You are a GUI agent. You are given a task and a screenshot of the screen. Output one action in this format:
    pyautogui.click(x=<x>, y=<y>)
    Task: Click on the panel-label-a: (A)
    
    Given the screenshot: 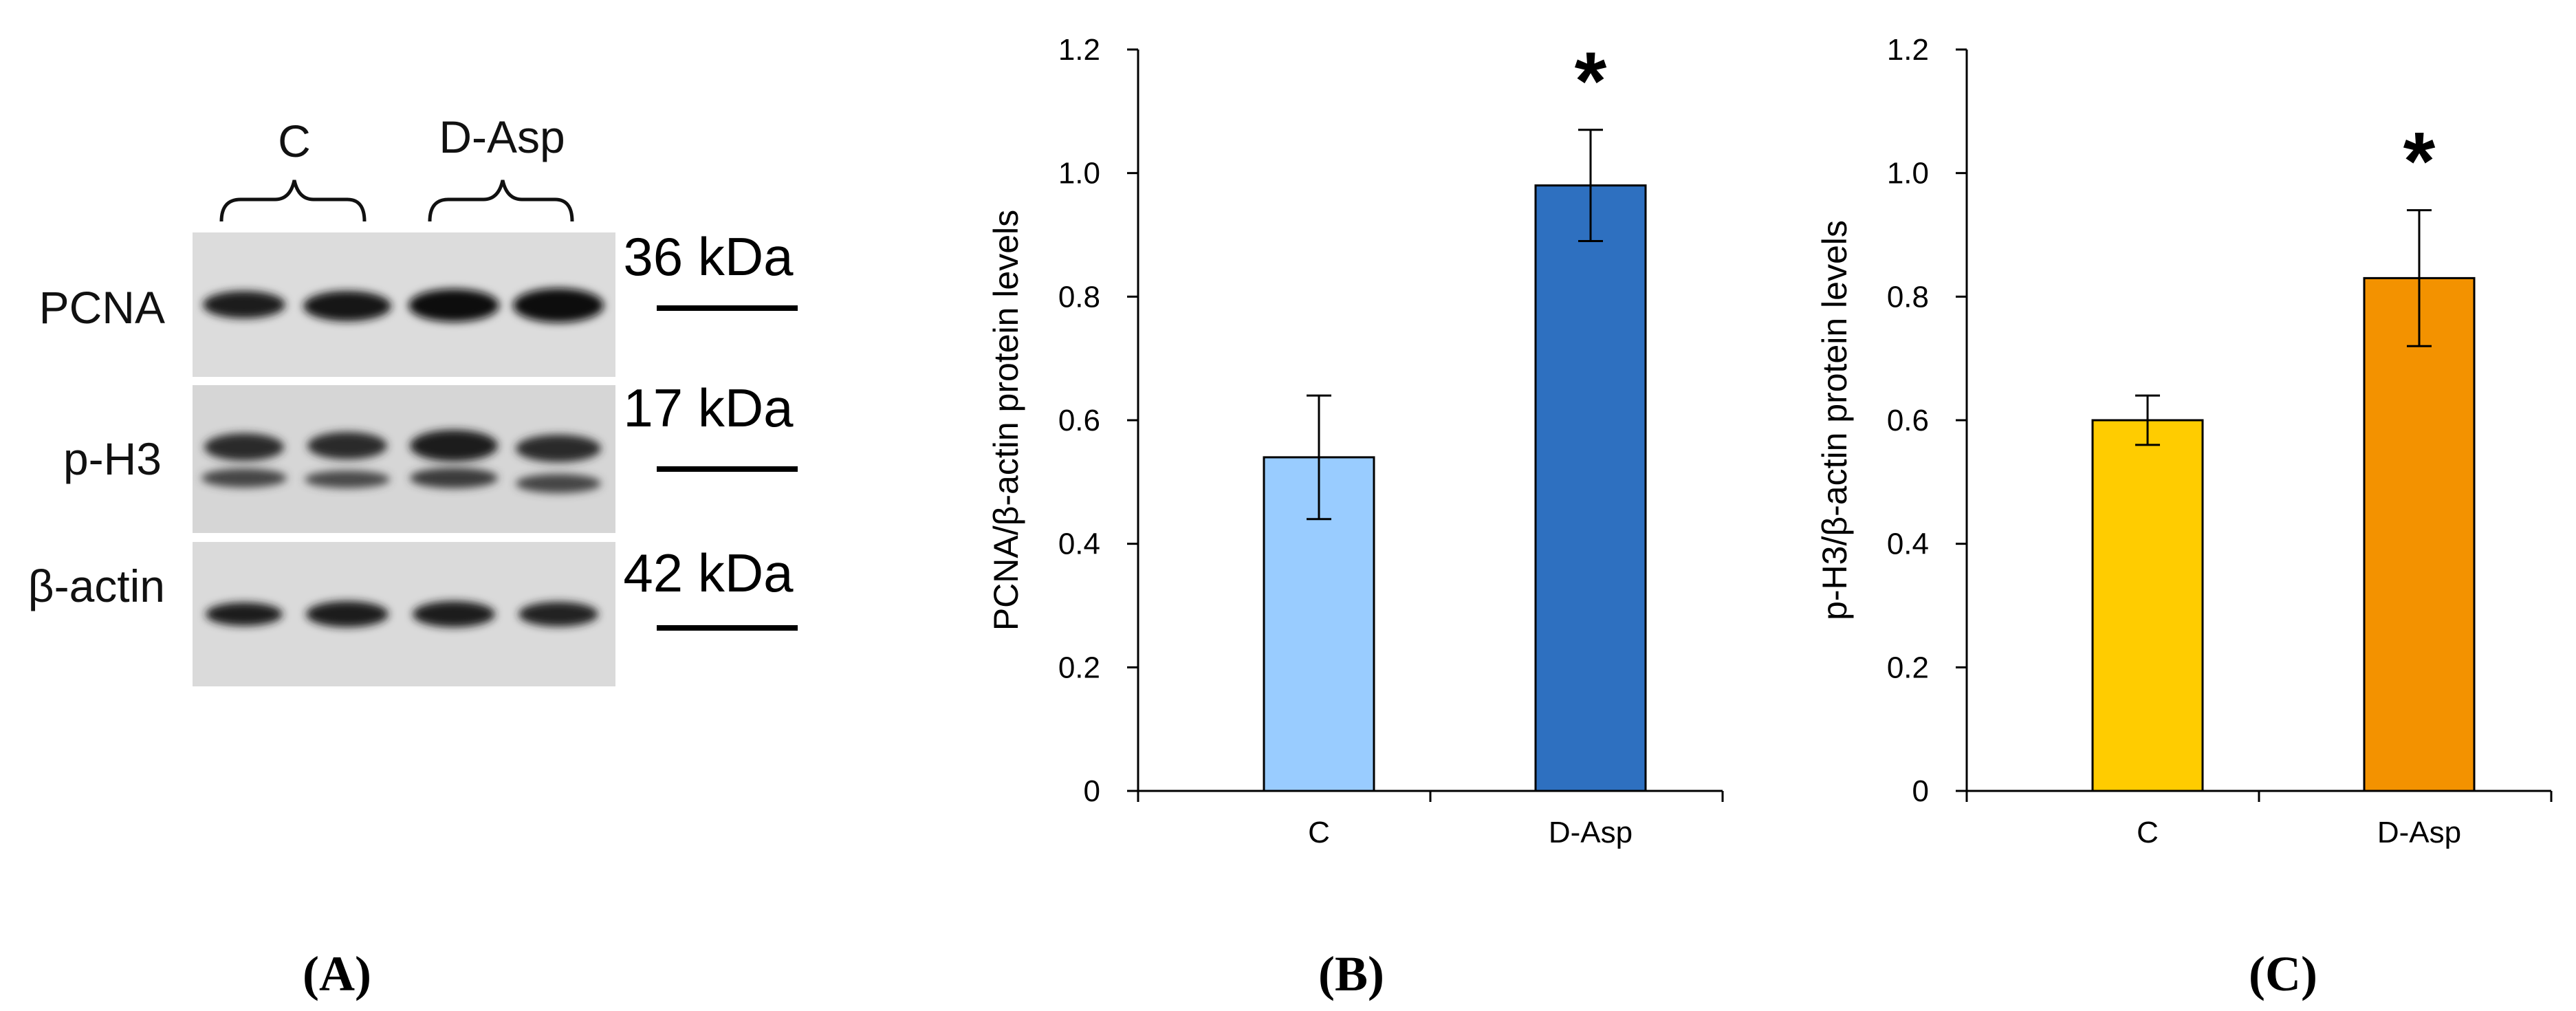 What is the action you would take?
    pyautogui.click(x=337, y=974)
    